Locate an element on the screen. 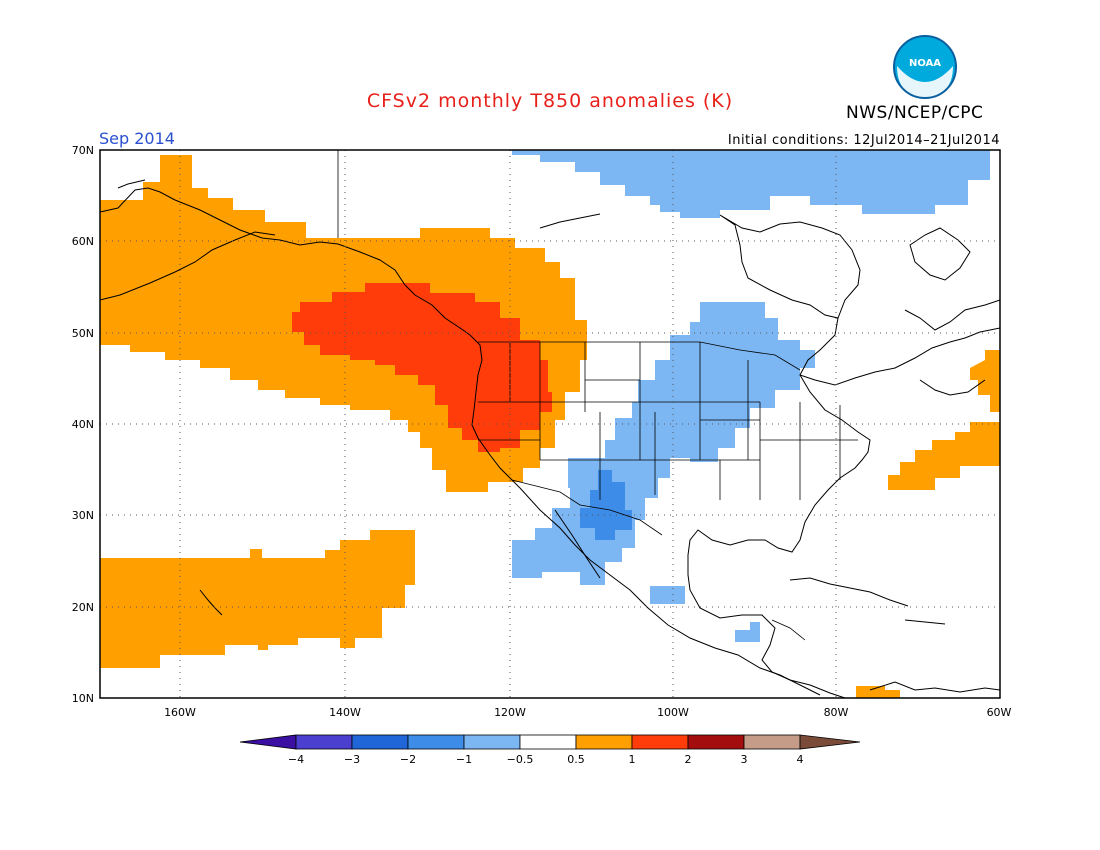  agency-label: NWS/NCEP/CPC is located at coordinates (915, 113).